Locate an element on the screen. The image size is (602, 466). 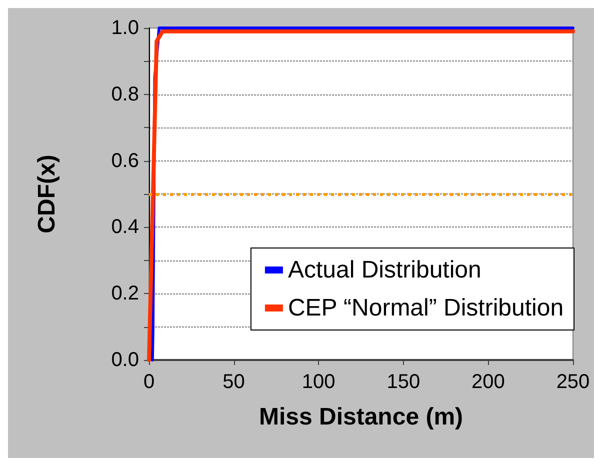
x-tick-label: 100 is located at coordinates (319, 382).